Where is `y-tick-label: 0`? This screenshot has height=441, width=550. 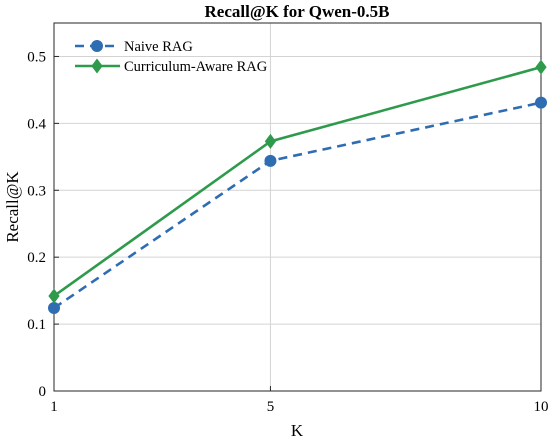
y-tick-label: 0 is located at coordinates (43, 392).